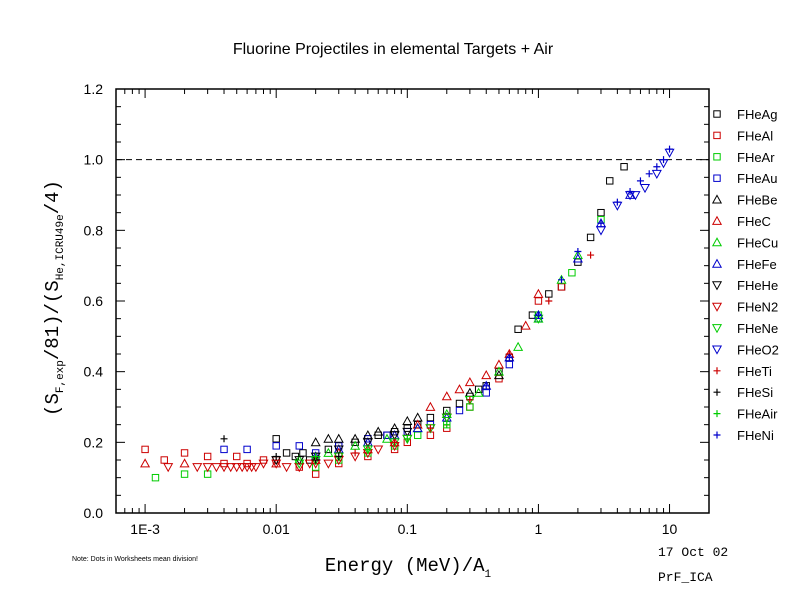  What do you see at coordinates (539, 529) in the screenshot?
I see `x-tick-label: 1` at bounding box center [539, 529].